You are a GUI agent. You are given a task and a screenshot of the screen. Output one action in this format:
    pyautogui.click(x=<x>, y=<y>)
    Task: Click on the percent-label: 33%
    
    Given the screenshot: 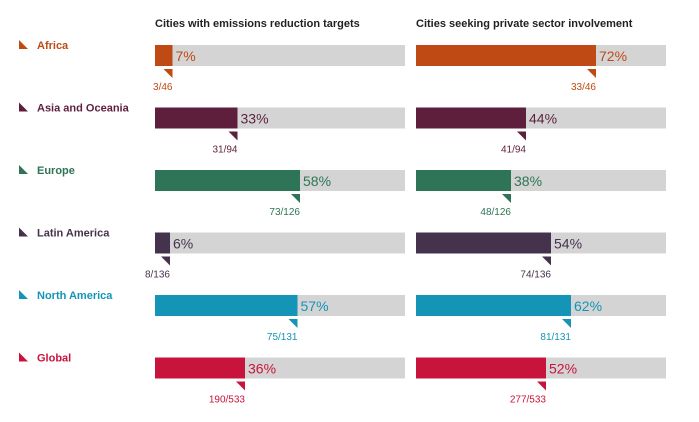 What is the action you would take?
    pyautogui.click(x=255, y=119)
    